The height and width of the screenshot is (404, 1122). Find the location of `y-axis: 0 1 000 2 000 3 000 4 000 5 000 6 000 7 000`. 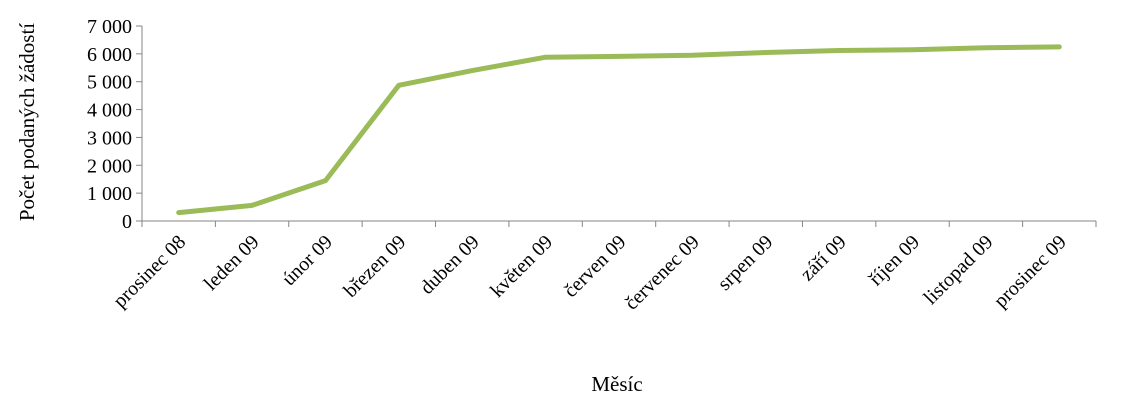

y-axis: 0 1 000 2 000 3 000 4 000 5 000 6 000 7 000 is located at coordinates (115, 124).